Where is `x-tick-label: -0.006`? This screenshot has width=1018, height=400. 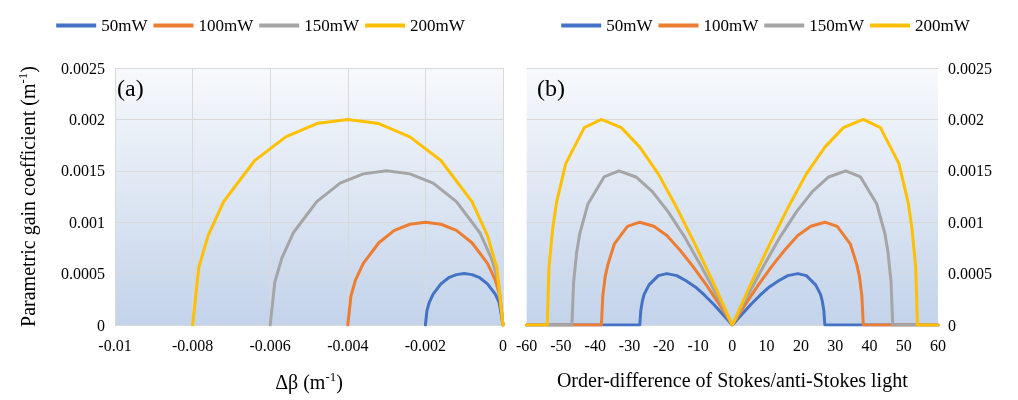 x-tick-label: -0.006 is located at coordinates (270, 345).